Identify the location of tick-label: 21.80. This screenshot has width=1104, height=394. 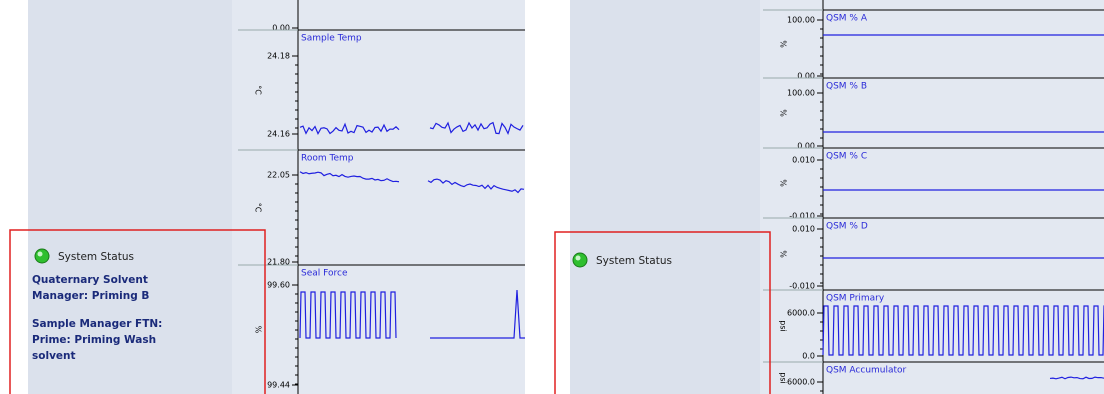
(278, 262).